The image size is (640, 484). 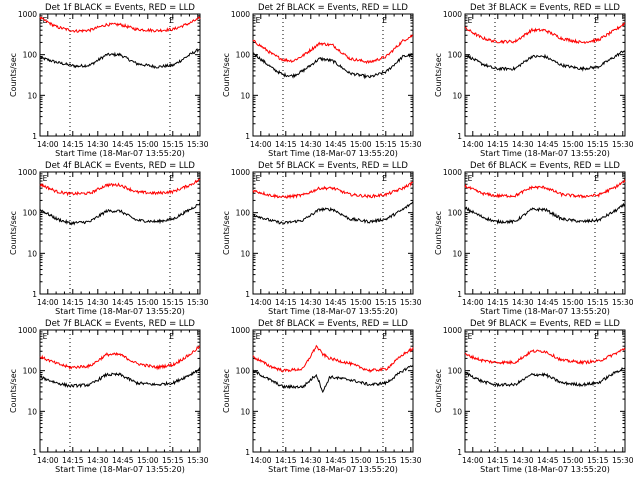 What do you see at coordinates (120, 8) in the screenshot?
I see `panel-title: Det 1f BLACK = Events, RED = LLD` at bounding box center [120, 8].